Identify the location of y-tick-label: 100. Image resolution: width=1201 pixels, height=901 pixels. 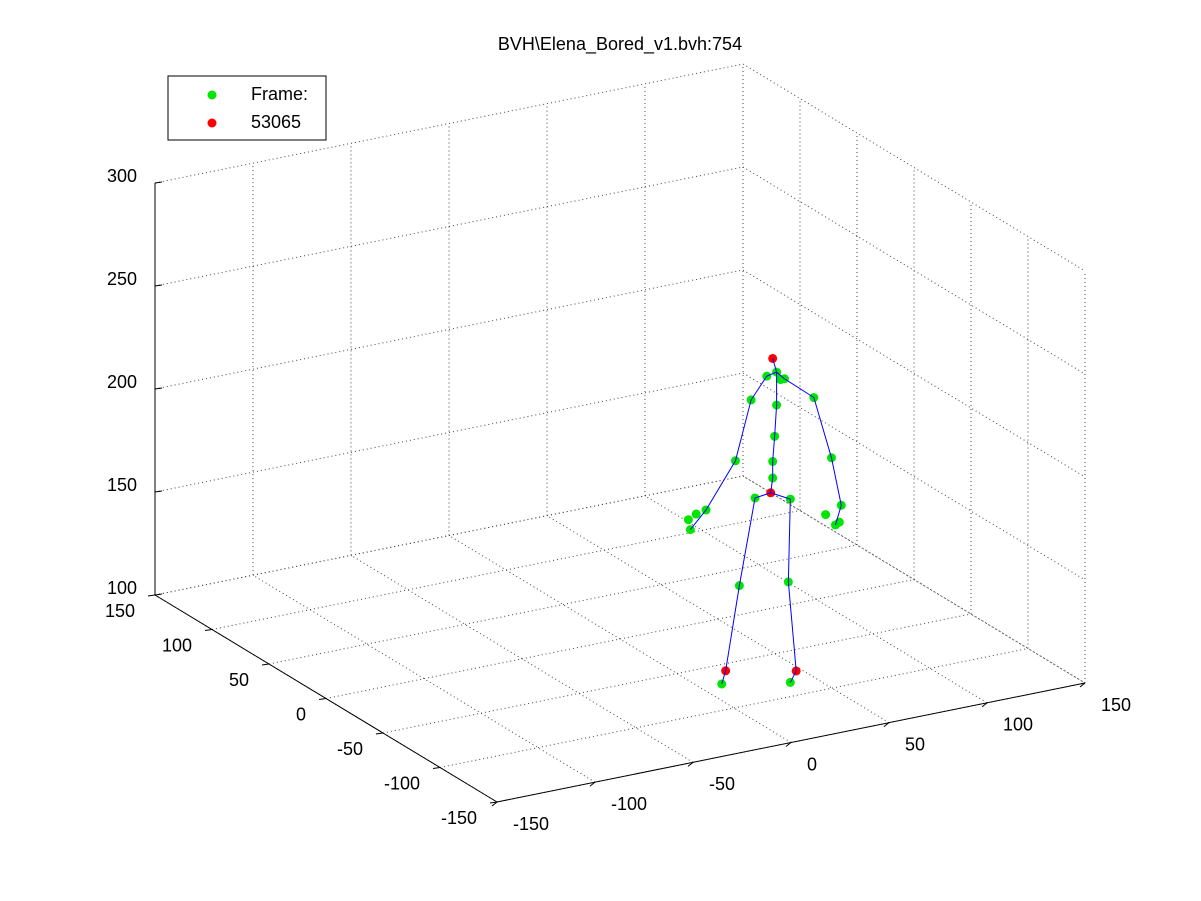
(177, 645).